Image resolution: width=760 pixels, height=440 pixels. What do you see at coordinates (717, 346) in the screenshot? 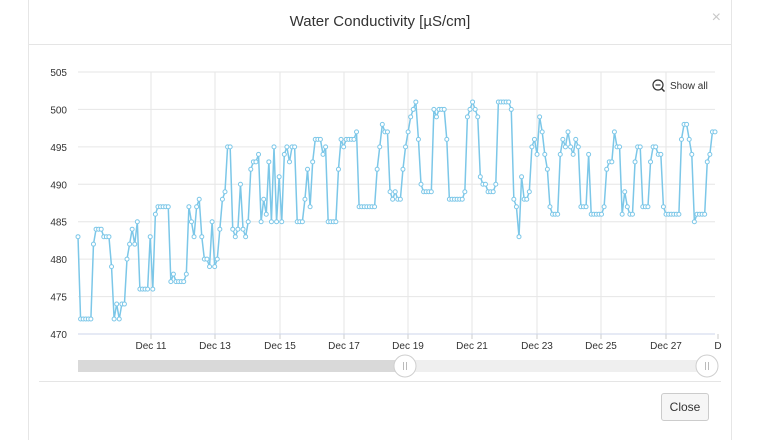
I see `x-tick-label: D` at bounding box center [717, 346].